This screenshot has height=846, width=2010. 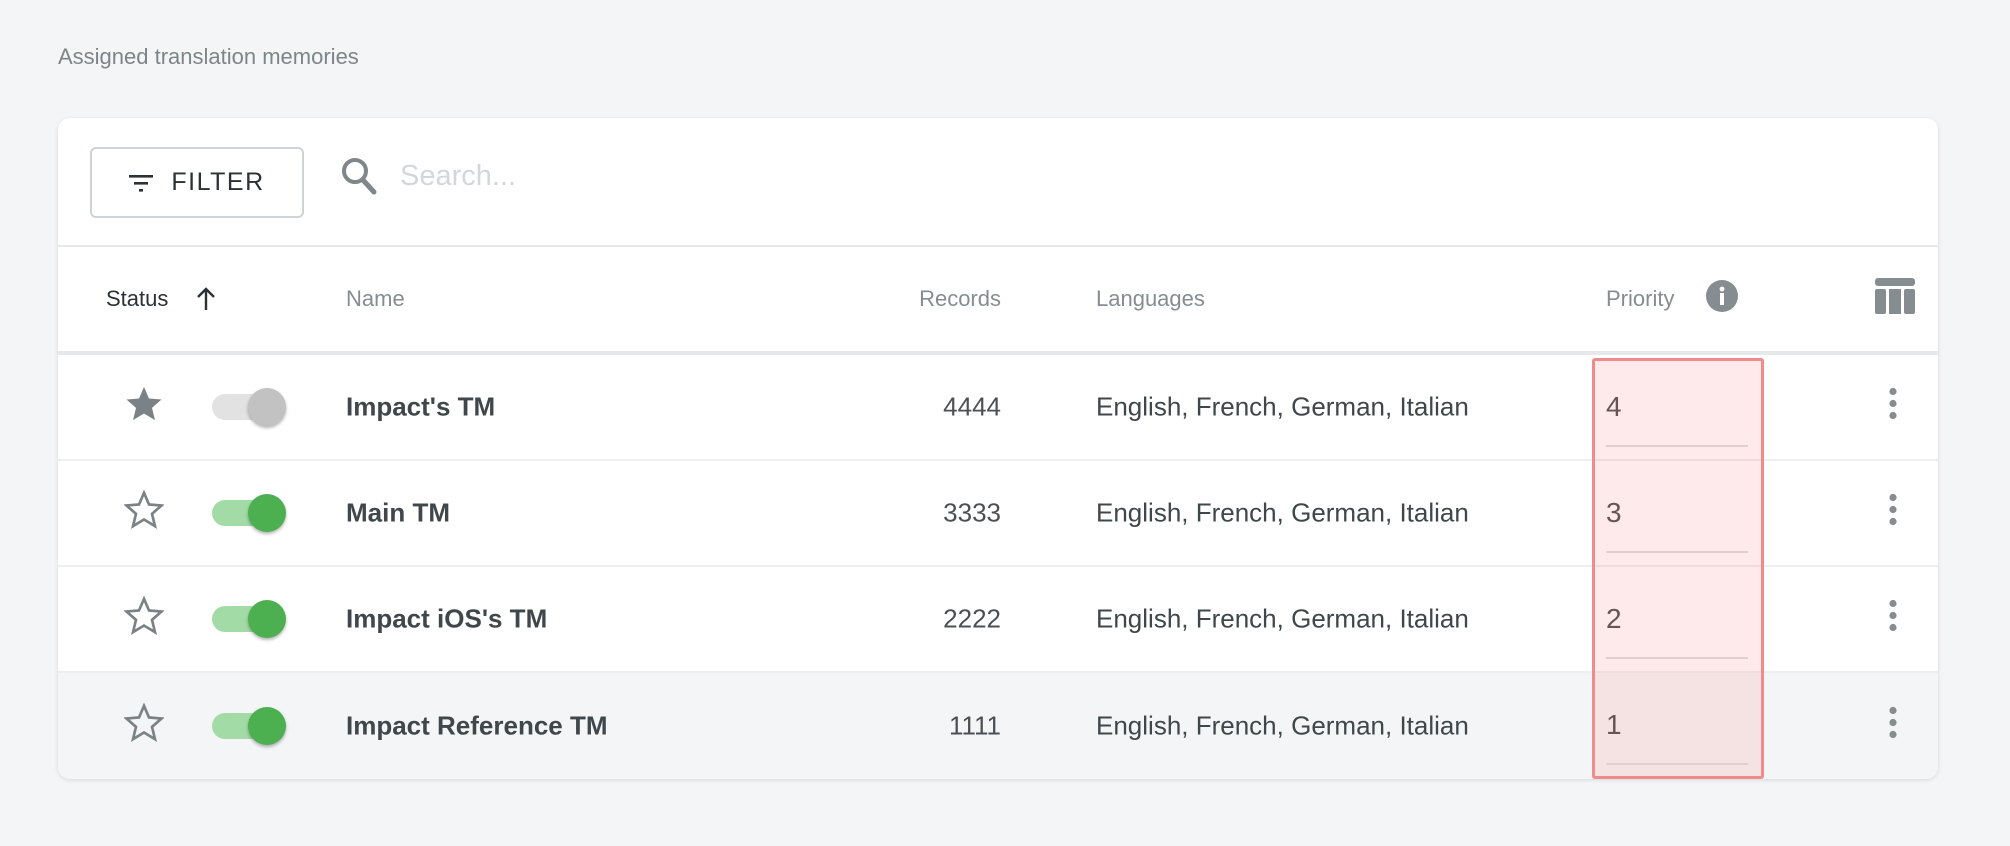 I want to click on priority-value: 3, so click(x=1614, y=512).